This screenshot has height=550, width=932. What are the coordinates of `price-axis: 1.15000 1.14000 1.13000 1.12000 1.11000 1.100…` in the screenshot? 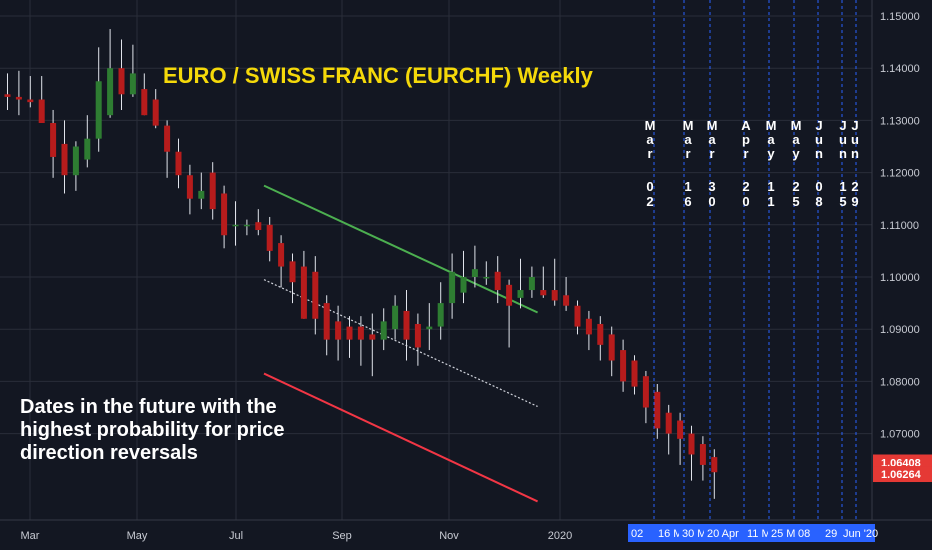 It's located at (900, 226).